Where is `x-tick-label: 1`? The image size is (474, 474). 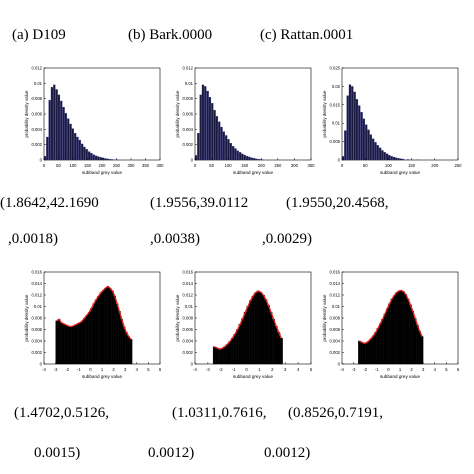
x-tick-label: 1 is located at coordinates (102, 369).